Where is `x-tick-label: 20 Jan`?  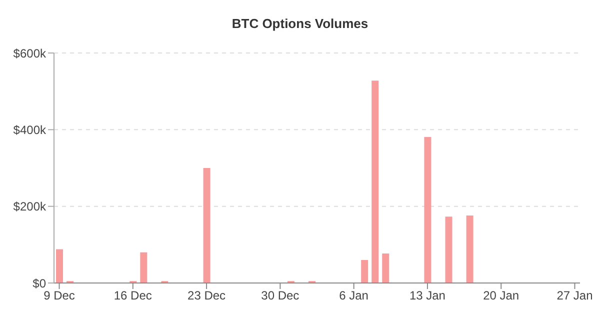
x-tick-label: 20 Jan is located at coordinates (501, 295).